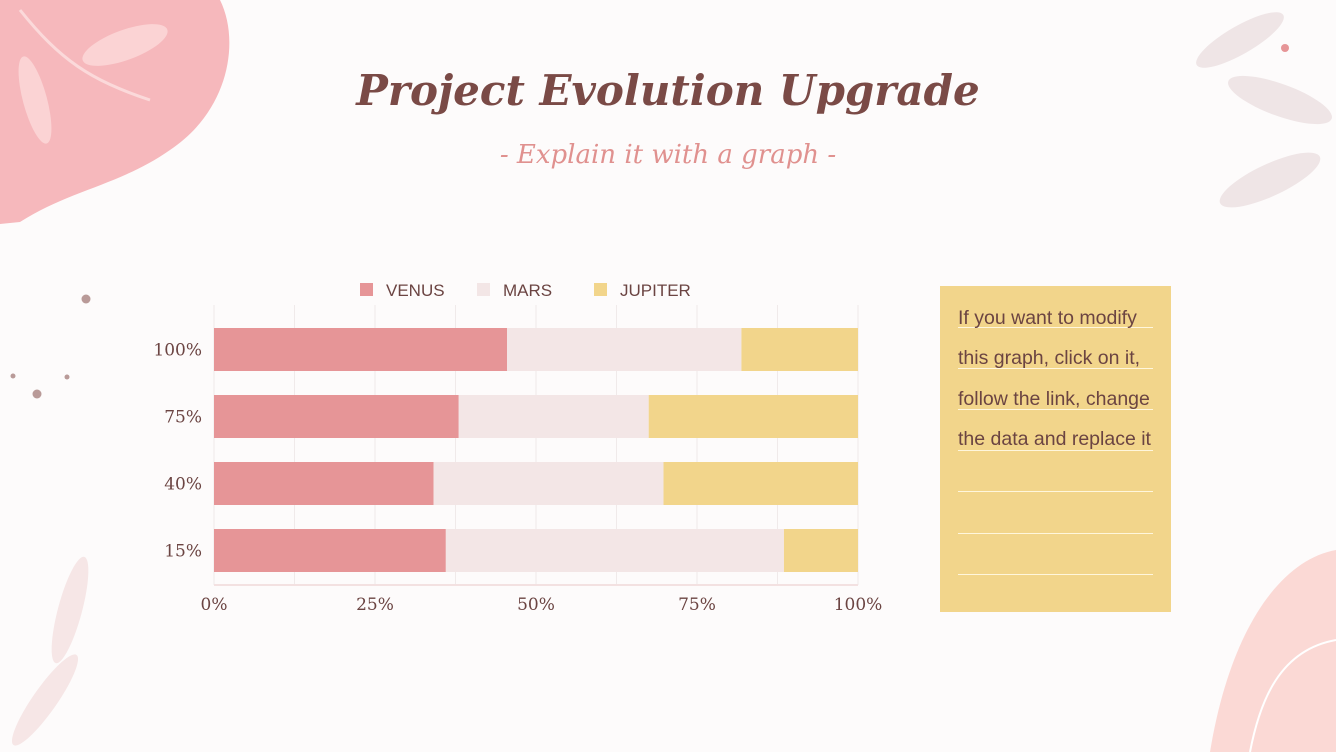  I want to click on pink-blob-decoration, so click(115, 112).